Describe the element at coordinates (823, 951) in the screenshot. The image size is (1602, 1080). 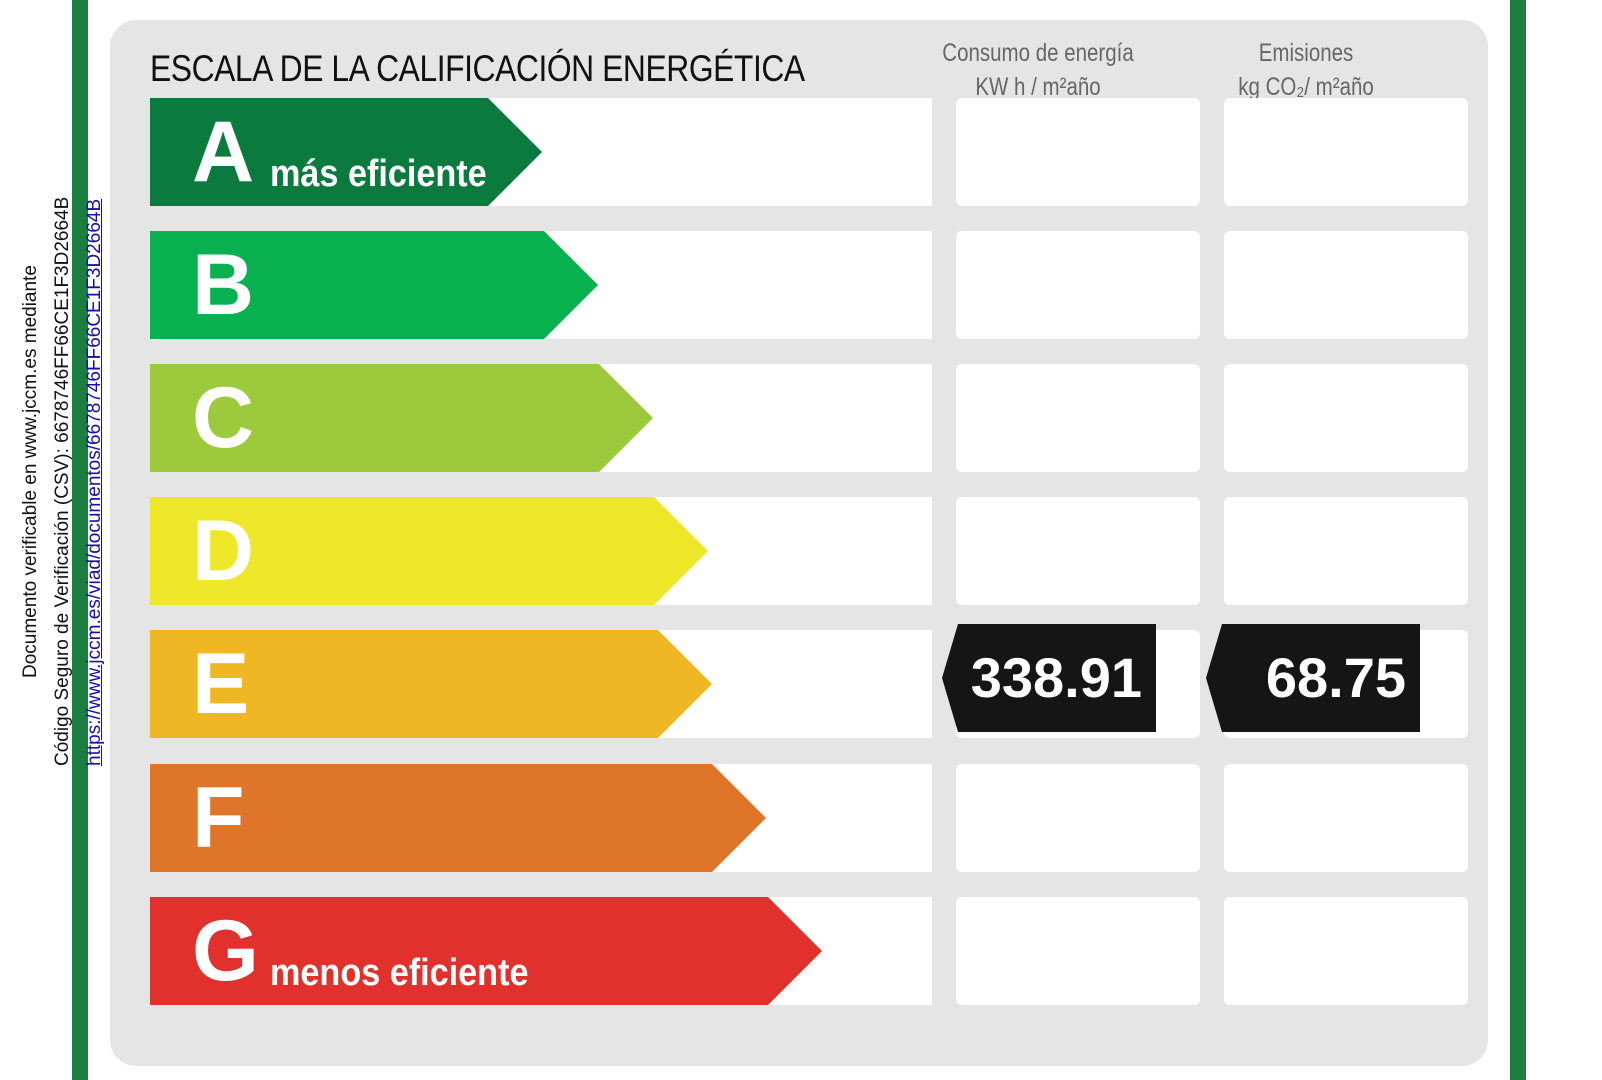
I see `rating-row-g: G menos eficiente` at that location.